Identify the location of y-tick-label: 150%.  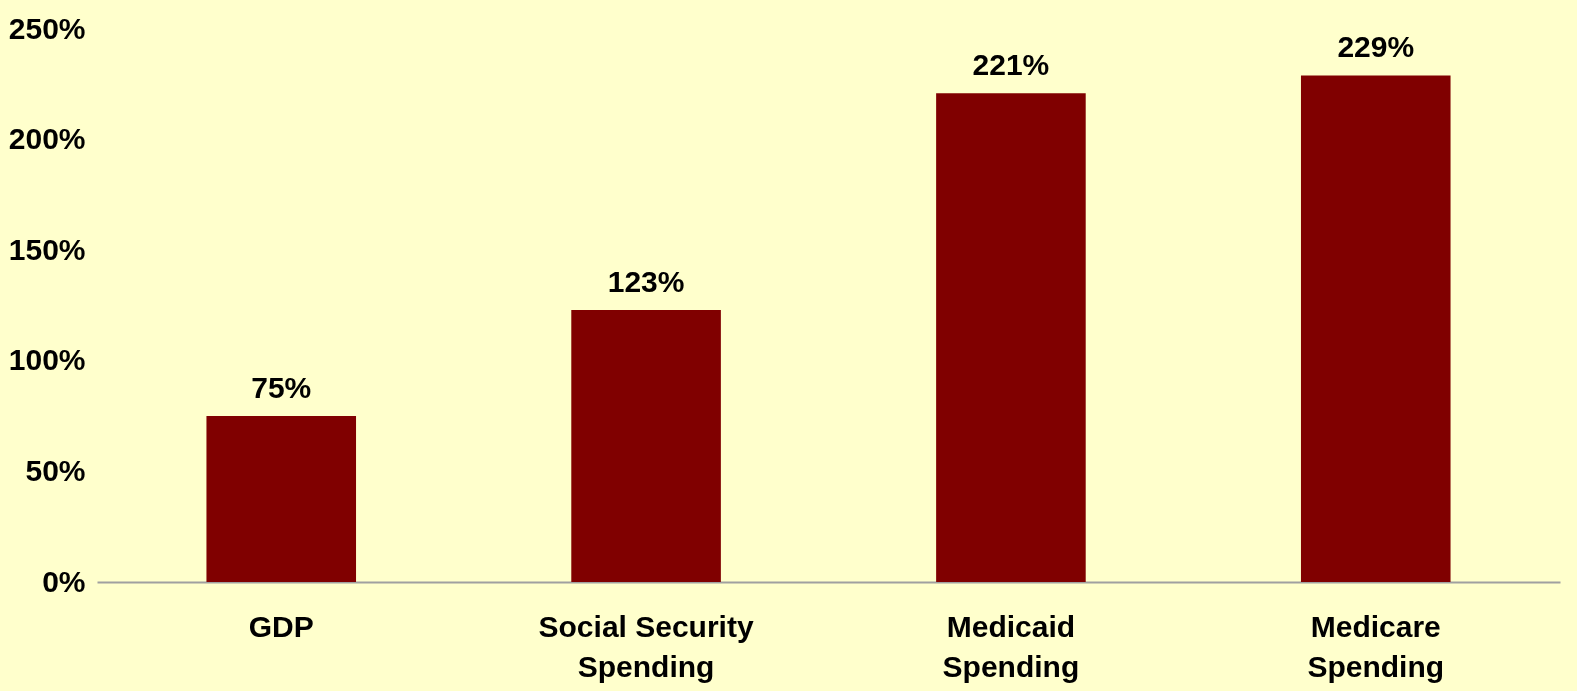
(47, 249).